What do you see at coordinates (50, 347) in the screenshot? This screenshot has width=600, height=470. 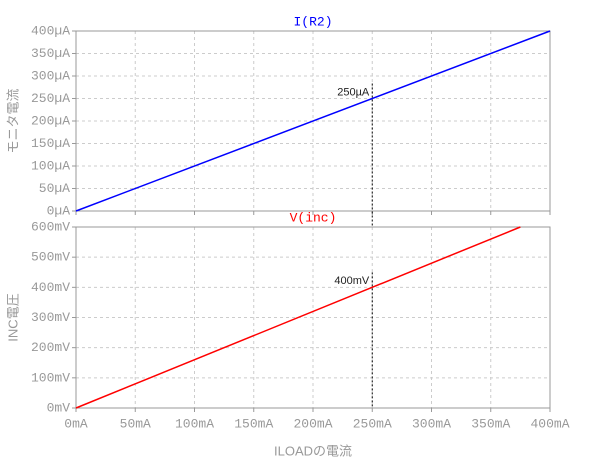 I see `y-tick-label: 200mV` at bounding box center [50, 347].